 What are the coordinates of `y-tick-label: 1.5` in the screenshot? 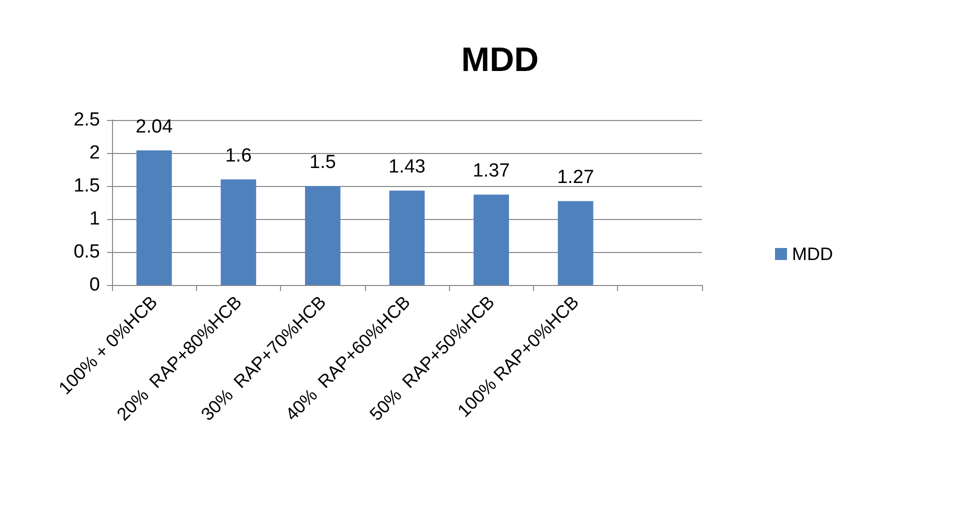 It's located at (87, 186).